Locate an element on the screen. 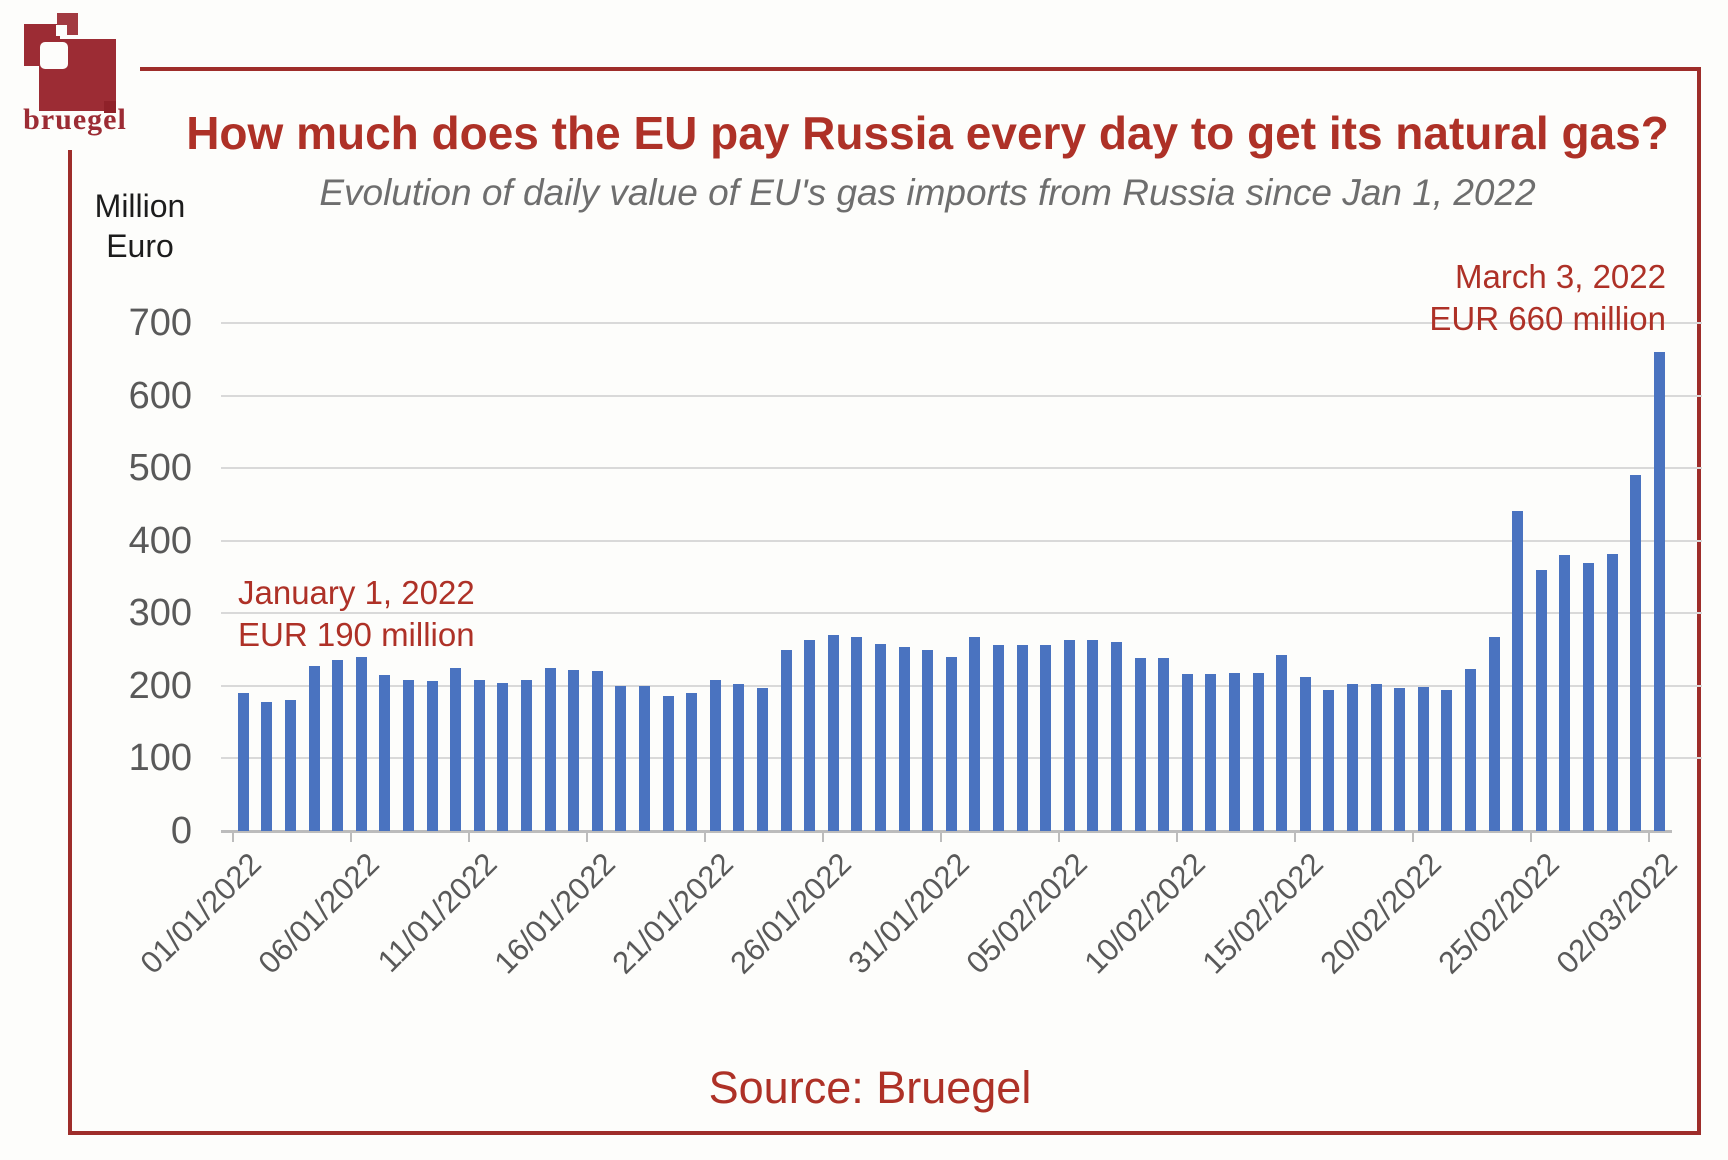 The height and width of the screenshot is (1160, 1728). x-axis-line is located at coordinates (946, 831).